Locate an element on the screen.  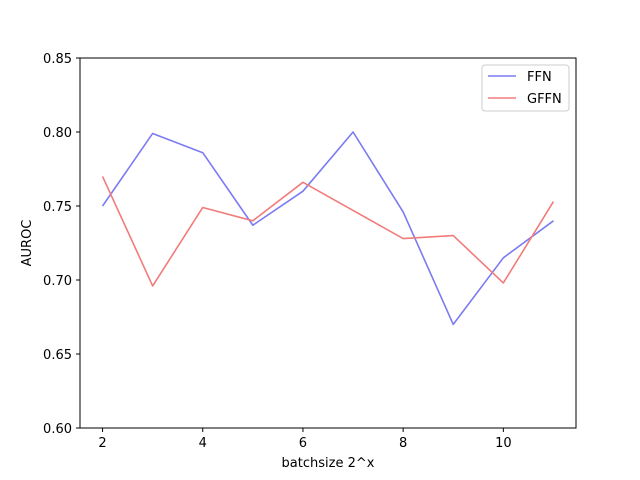
y-axis: 0.60 0.65 0.70 0.75 0.80 0.85 is located at coordinates (61, 244).